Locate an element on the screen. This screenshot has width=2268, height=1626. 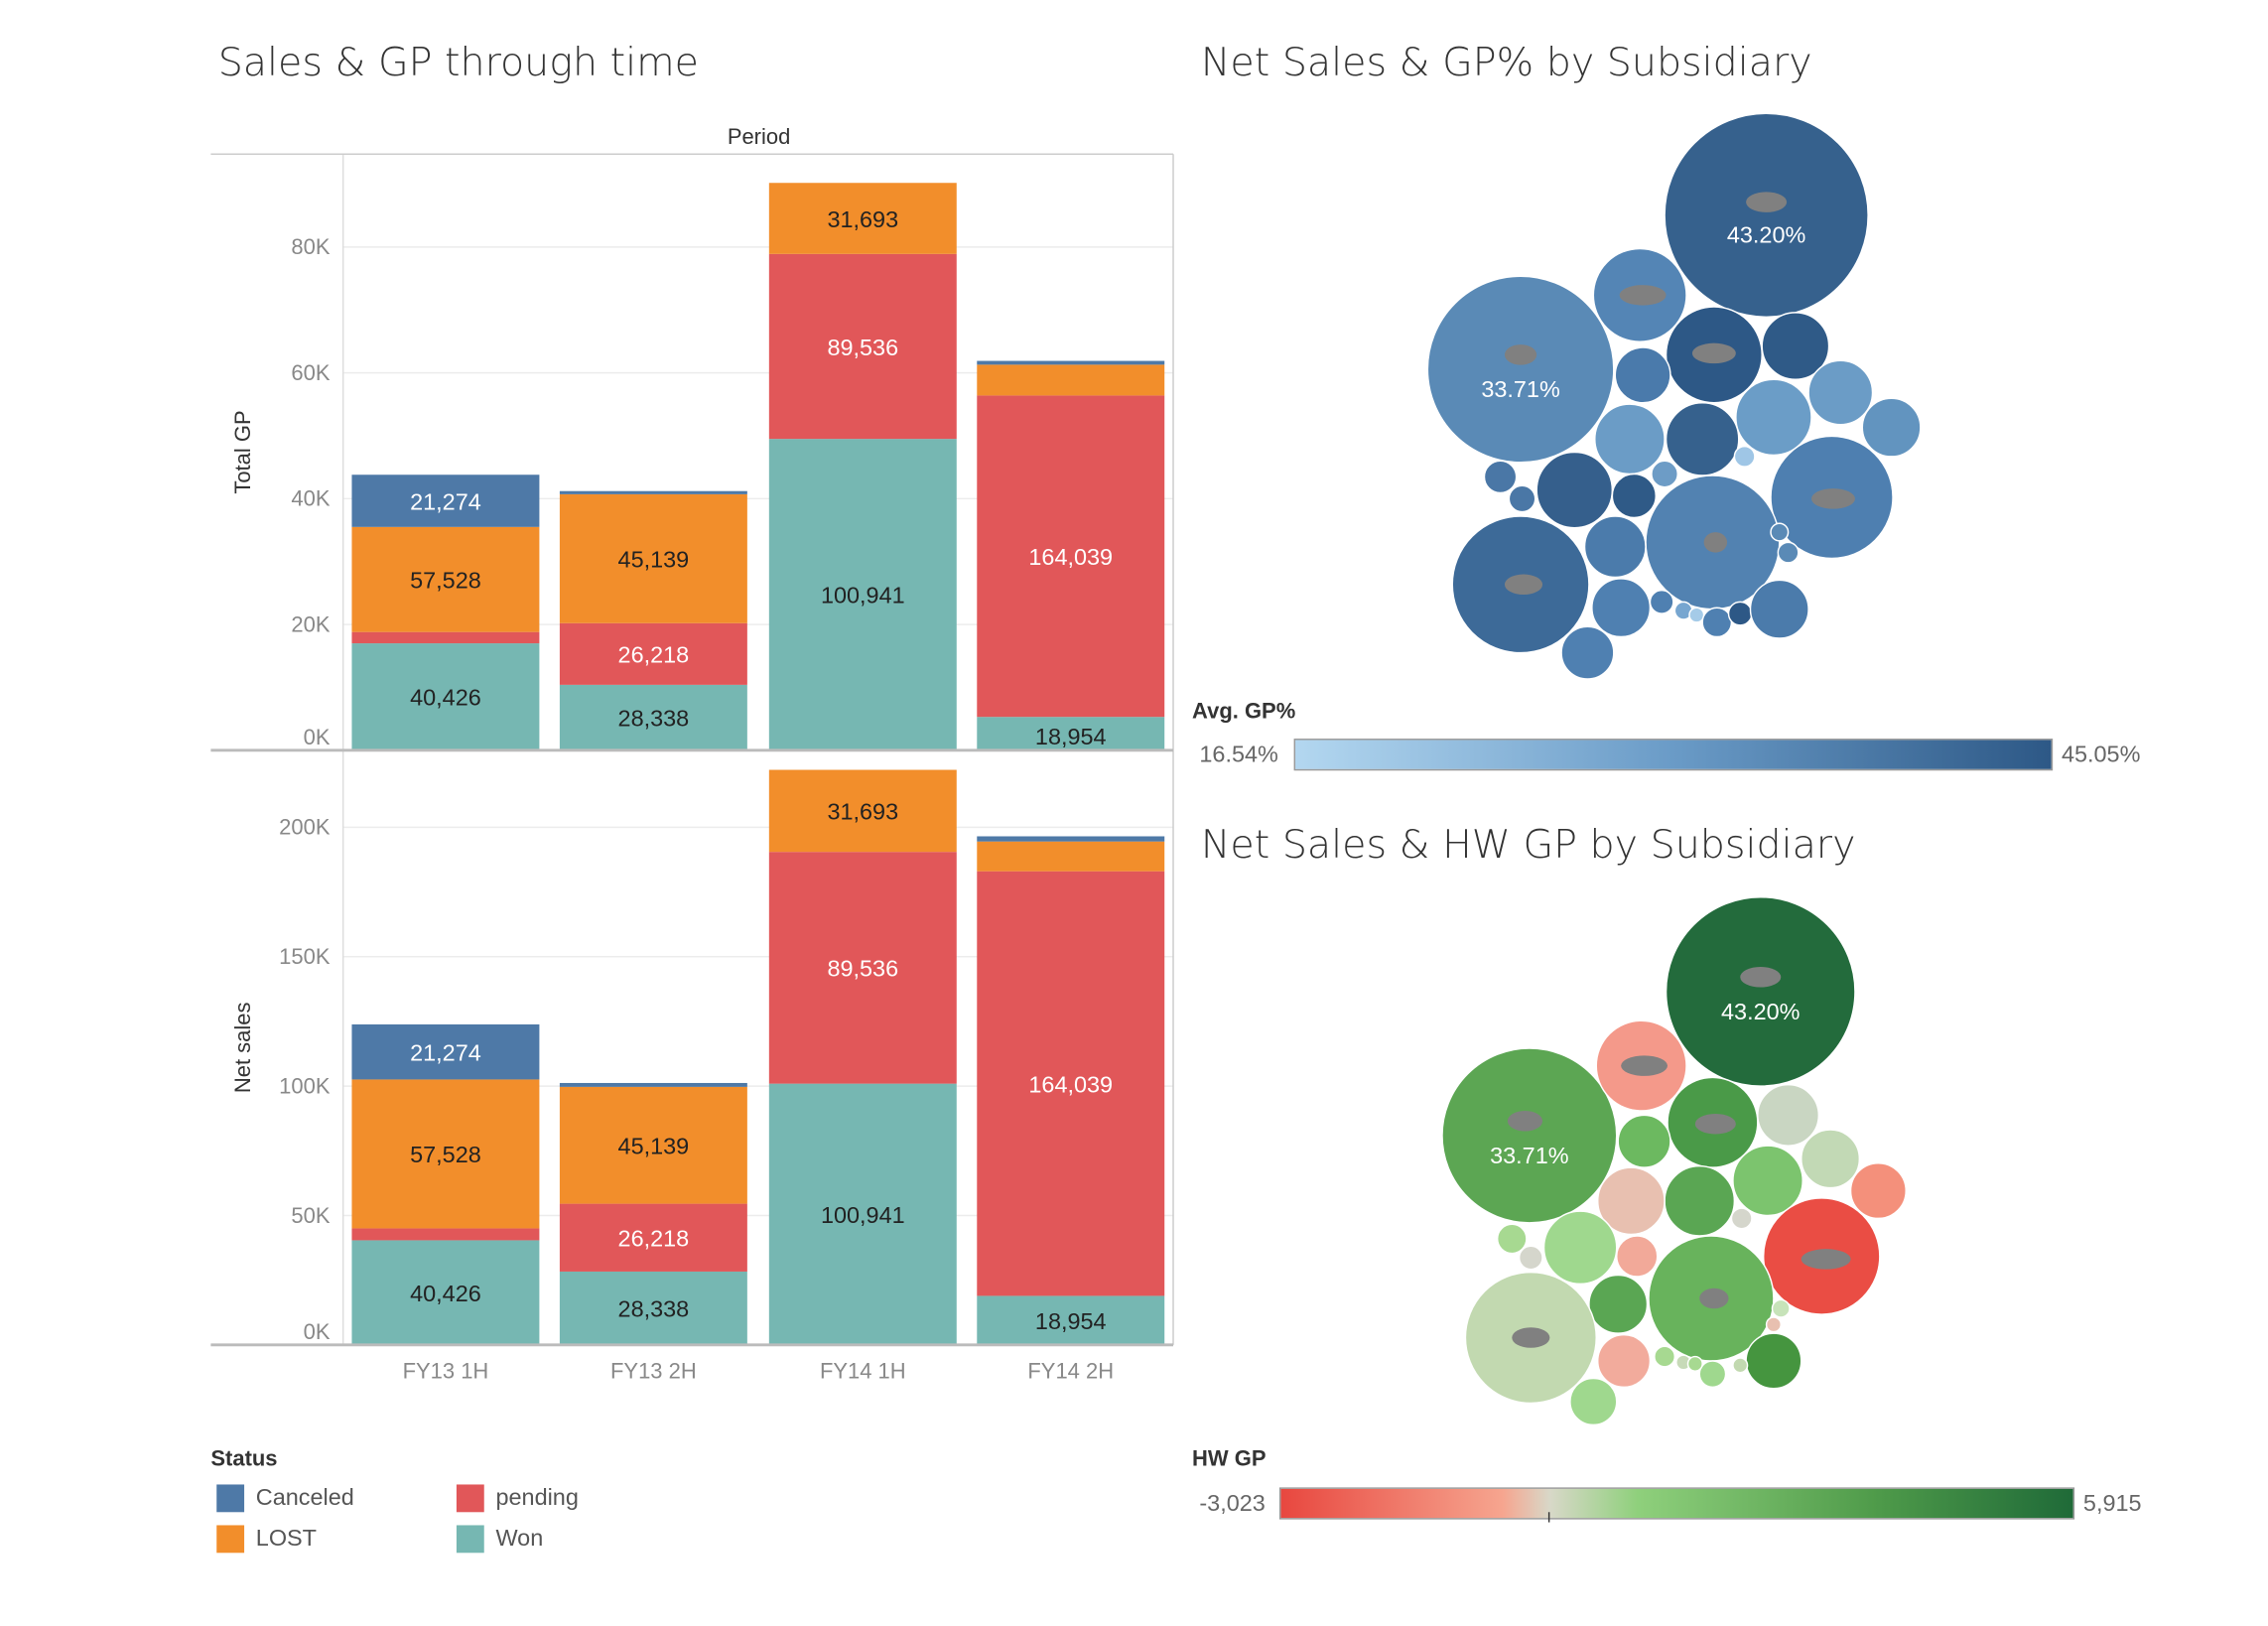
data-label: 45,139 is located at coordinates (654, 560).